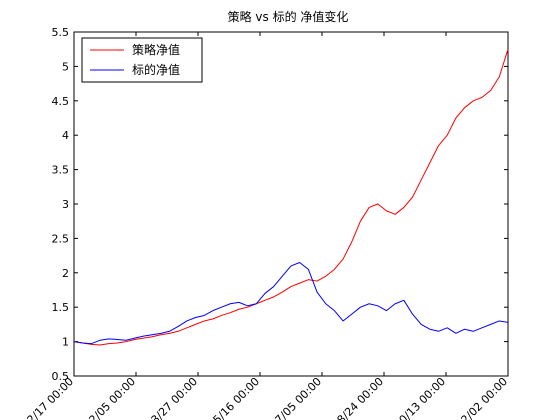 The width and height of the screenshot is (560, 420). What do you see at coordinates (234, 397) in the screenshot?
I see `x-tick-label: 05/16 00:00` at bounding box center [234, 397].